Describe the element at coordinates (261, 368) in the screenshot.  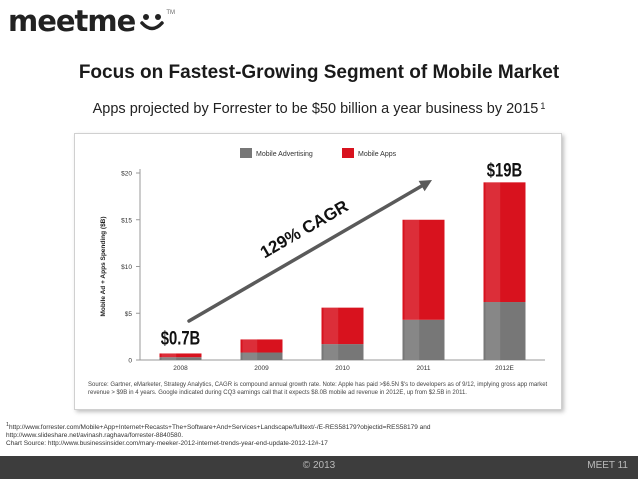
I see `x-tick-label: 2009` at that location.